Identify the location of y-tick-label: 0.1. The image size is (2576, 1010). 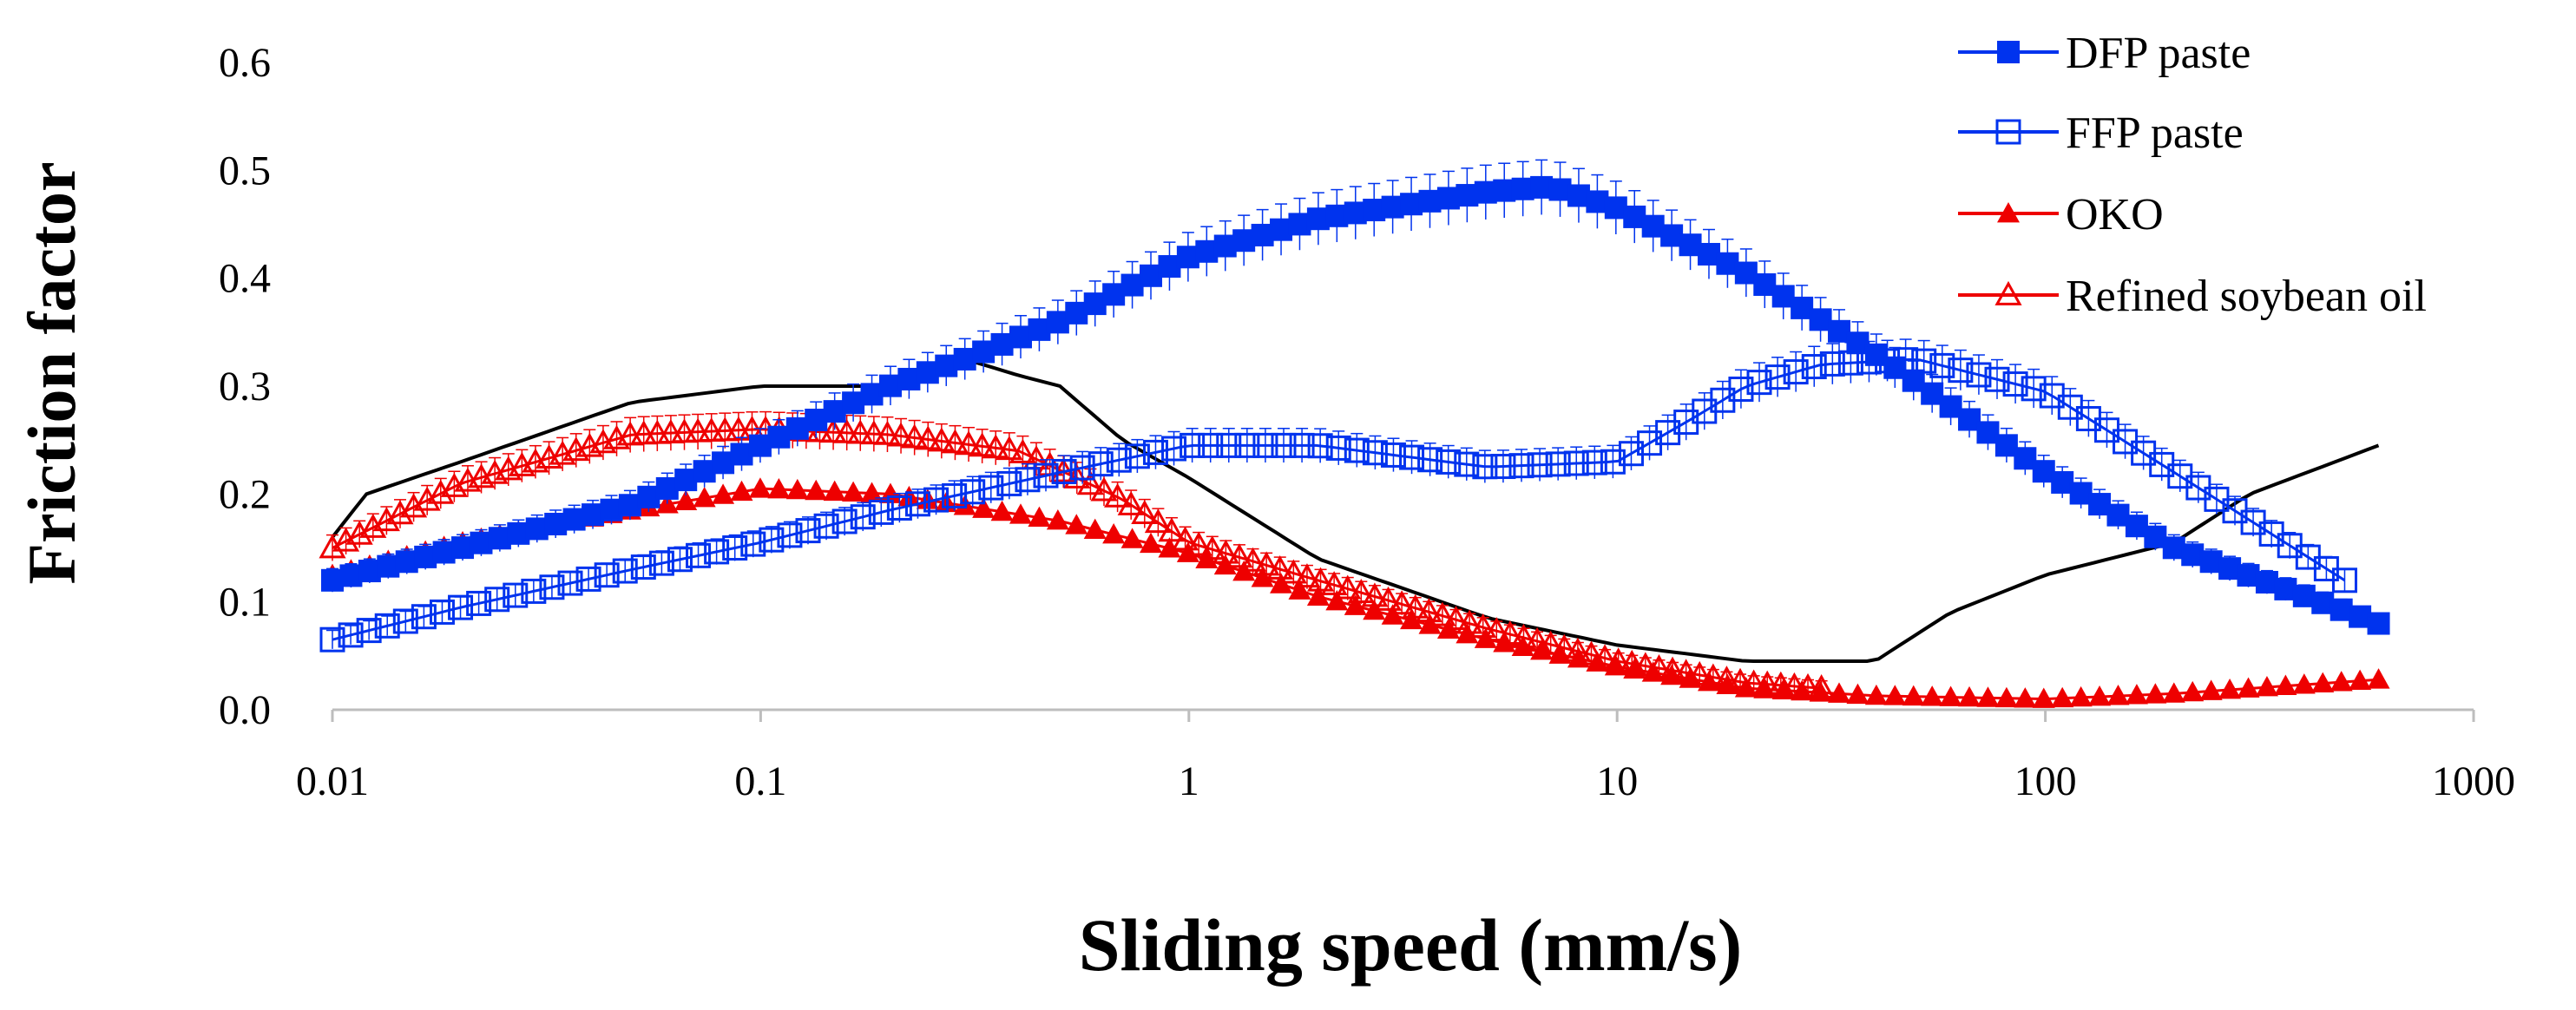
(245, 603).